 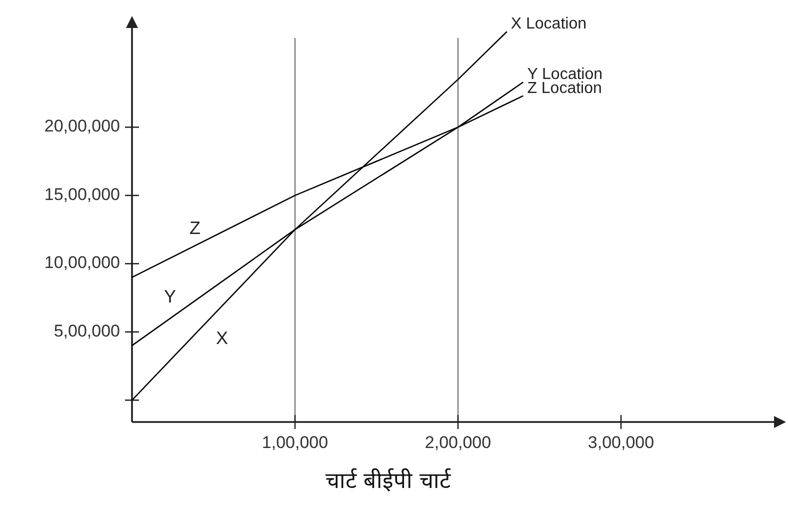 What do you see at coordinates (195, 228) in the screenshot?
I see `annotation: Z` at bounding box center [195, 228].